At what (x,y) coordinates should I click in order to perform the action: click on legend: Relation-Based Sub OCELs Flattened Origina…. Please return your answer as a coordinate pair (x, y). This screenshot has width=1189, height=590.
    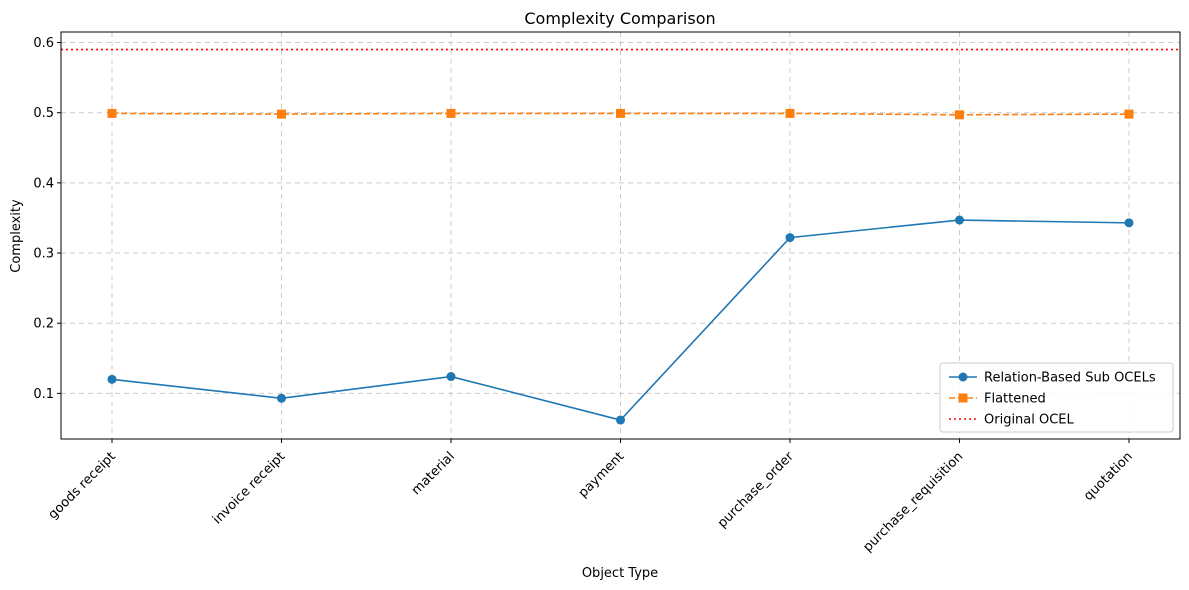
    Looking at the image, I should click on (1056, 397).